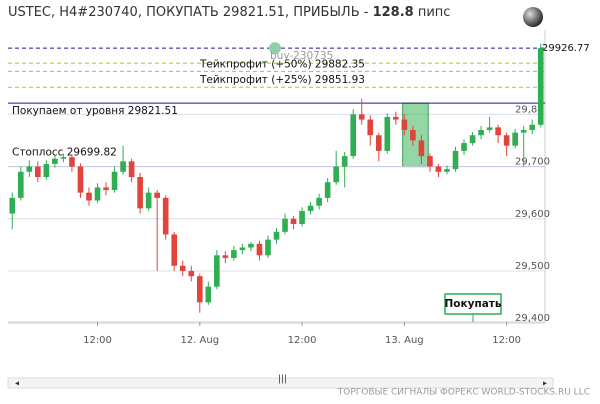 The image size is (600, 404). What do you see at coordinates (566, 48) in the screenshot?
I see `price-label: 29926.77` at bounding box center [566, 48].